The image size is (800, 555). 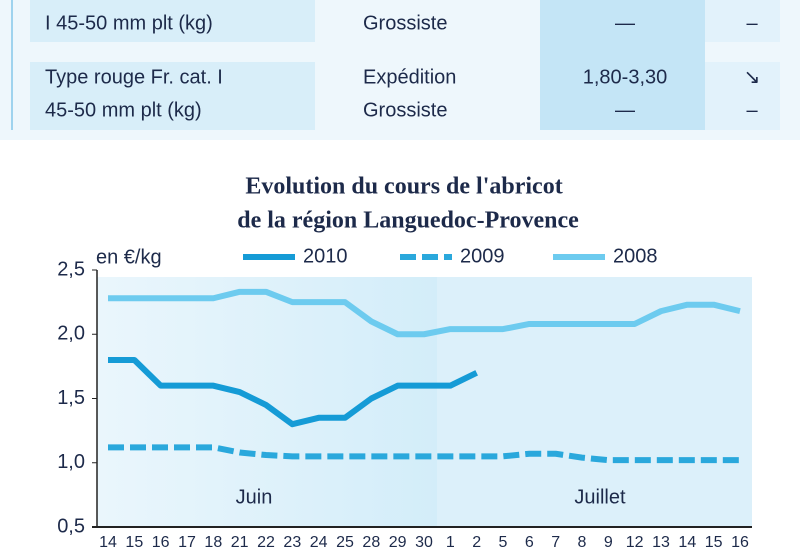 What do you see at coordinates (600, 497) in the screenshot?
I see `month-label: Juillet` at bounding box center [600, 497].